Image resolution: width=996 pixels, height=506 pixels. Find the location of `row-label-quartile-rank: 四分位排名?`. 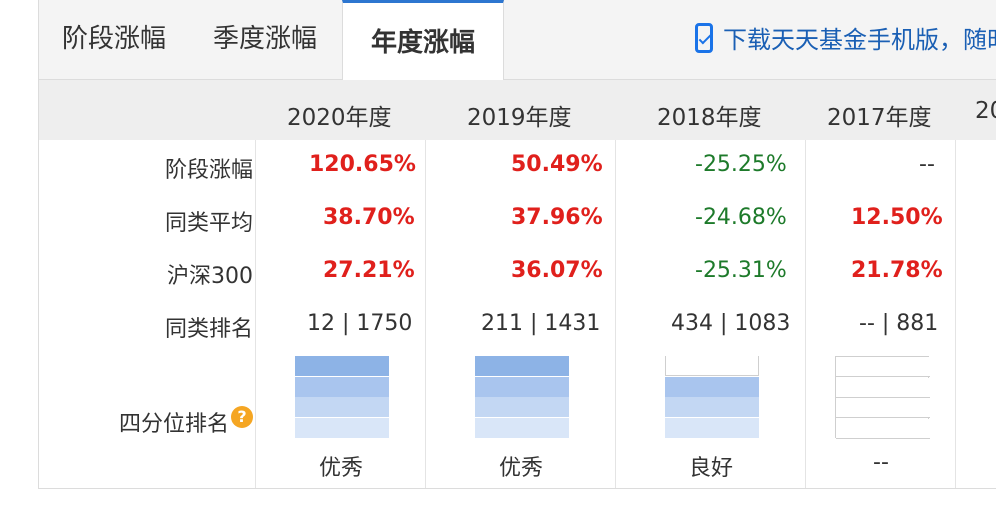

row-label-quartile-rank: 四分位排名? is located at coordinates (146, 422).